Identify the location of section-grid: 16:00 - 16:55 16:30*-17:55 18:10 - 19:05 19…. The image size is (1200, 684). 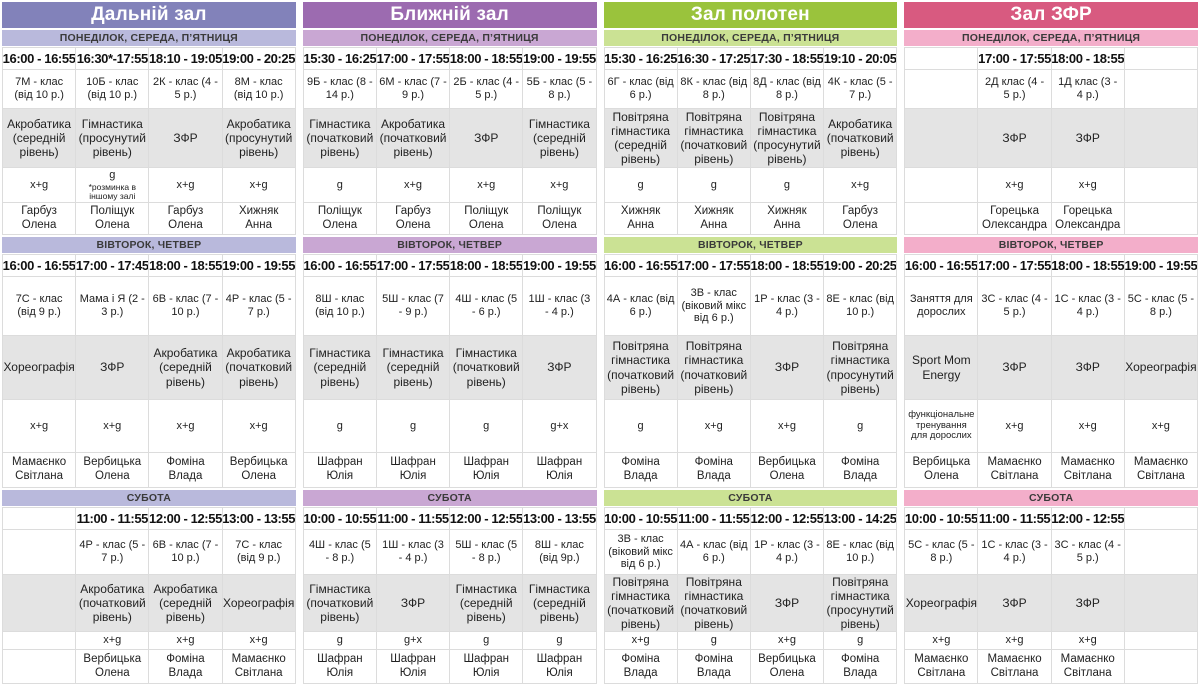
(149, 141).